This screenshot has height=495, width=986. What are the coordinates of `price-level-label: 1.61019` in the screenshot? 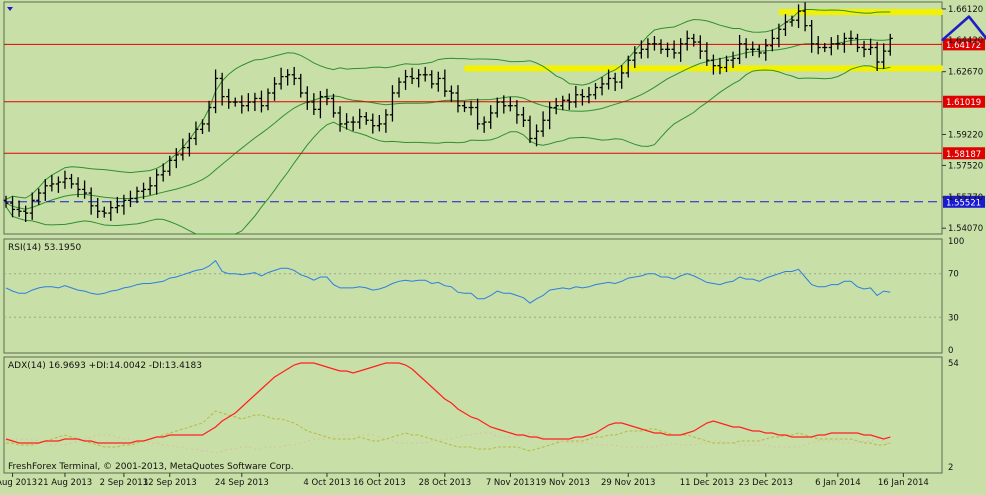 It's located at (963, 103).